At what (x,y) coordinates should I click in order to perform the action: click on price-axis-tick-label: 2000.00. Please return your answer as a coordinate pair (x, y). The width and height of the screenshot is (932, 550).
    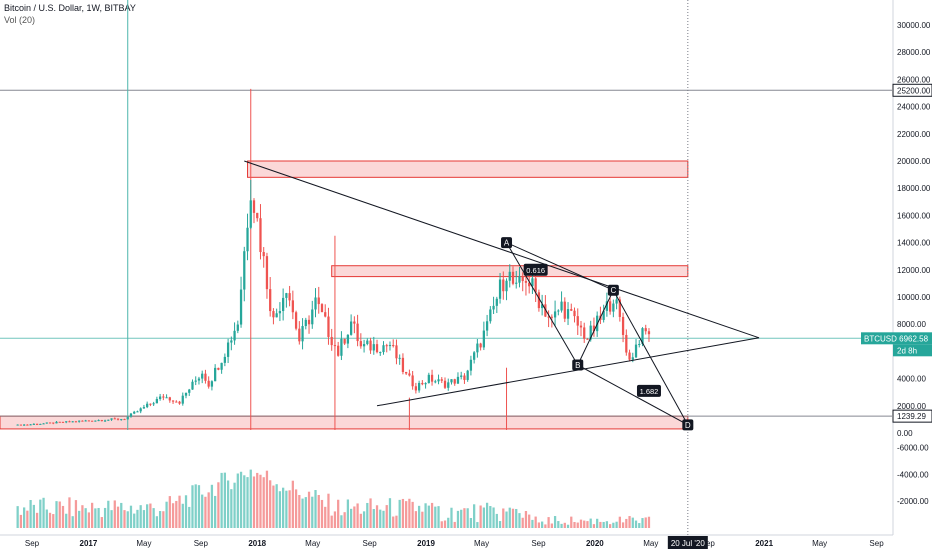
    Looking at the image, I should click on (911, 406).